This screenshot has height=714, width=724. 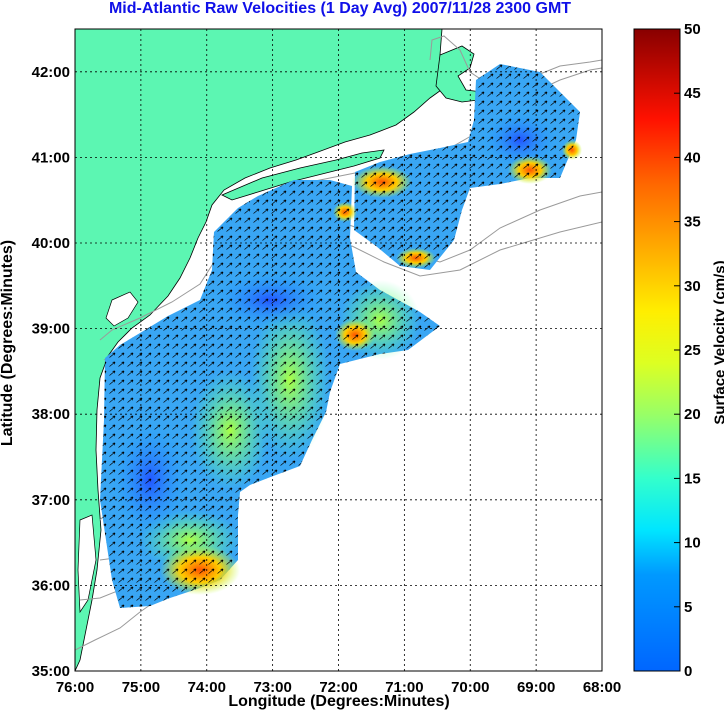 I want to click on x-tick-label: 70:00, so click(x=470, y=687).